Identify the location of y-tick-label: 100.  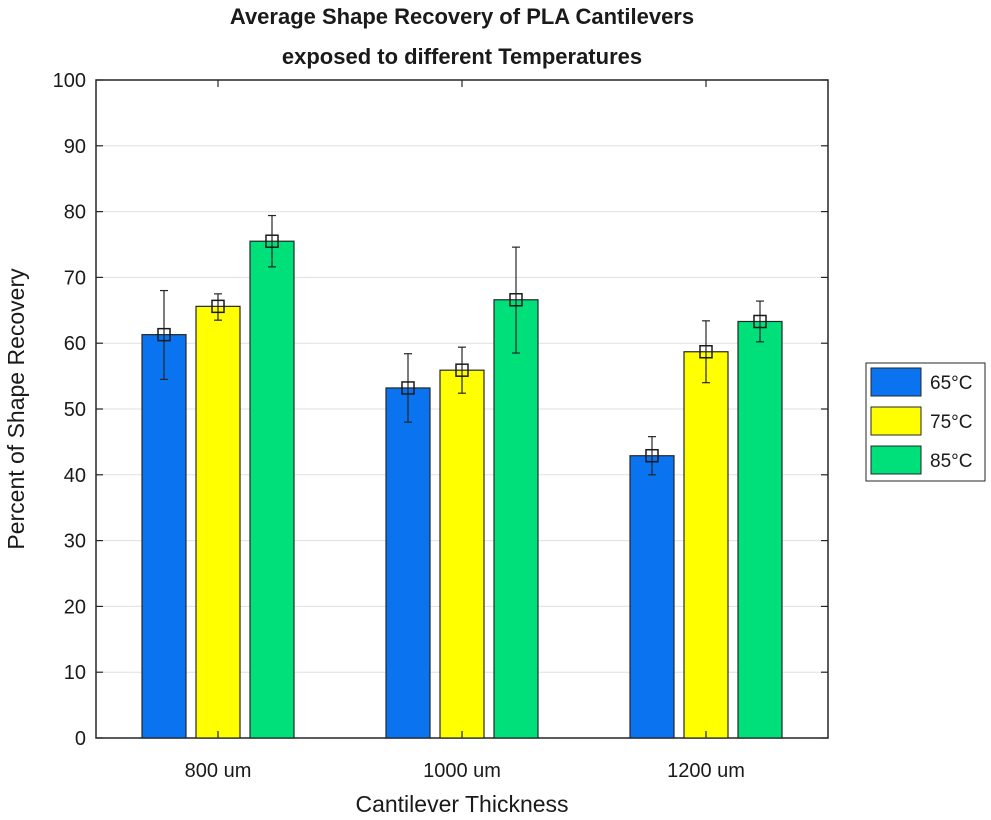
(69, 81).